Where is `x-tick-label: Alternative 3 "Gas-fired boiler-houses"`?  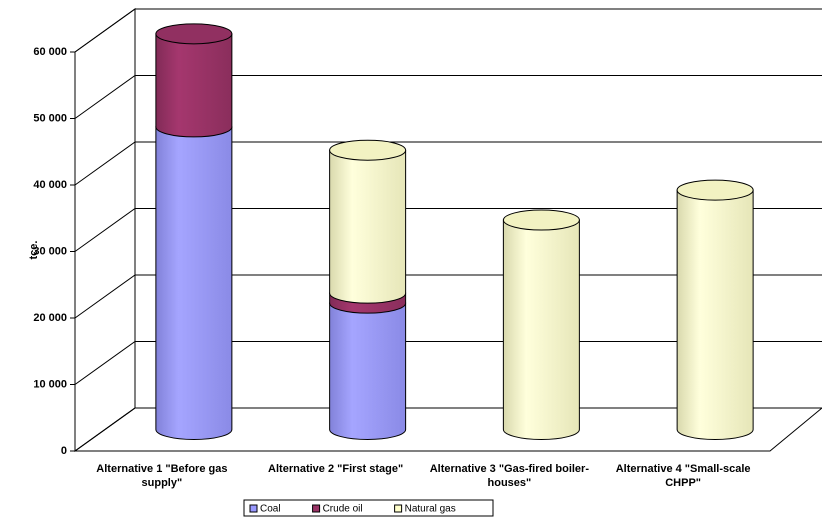
x-tick-label: Alternative 3 "Gas-fired boiler-houses" is located at coordinates (509, 476).